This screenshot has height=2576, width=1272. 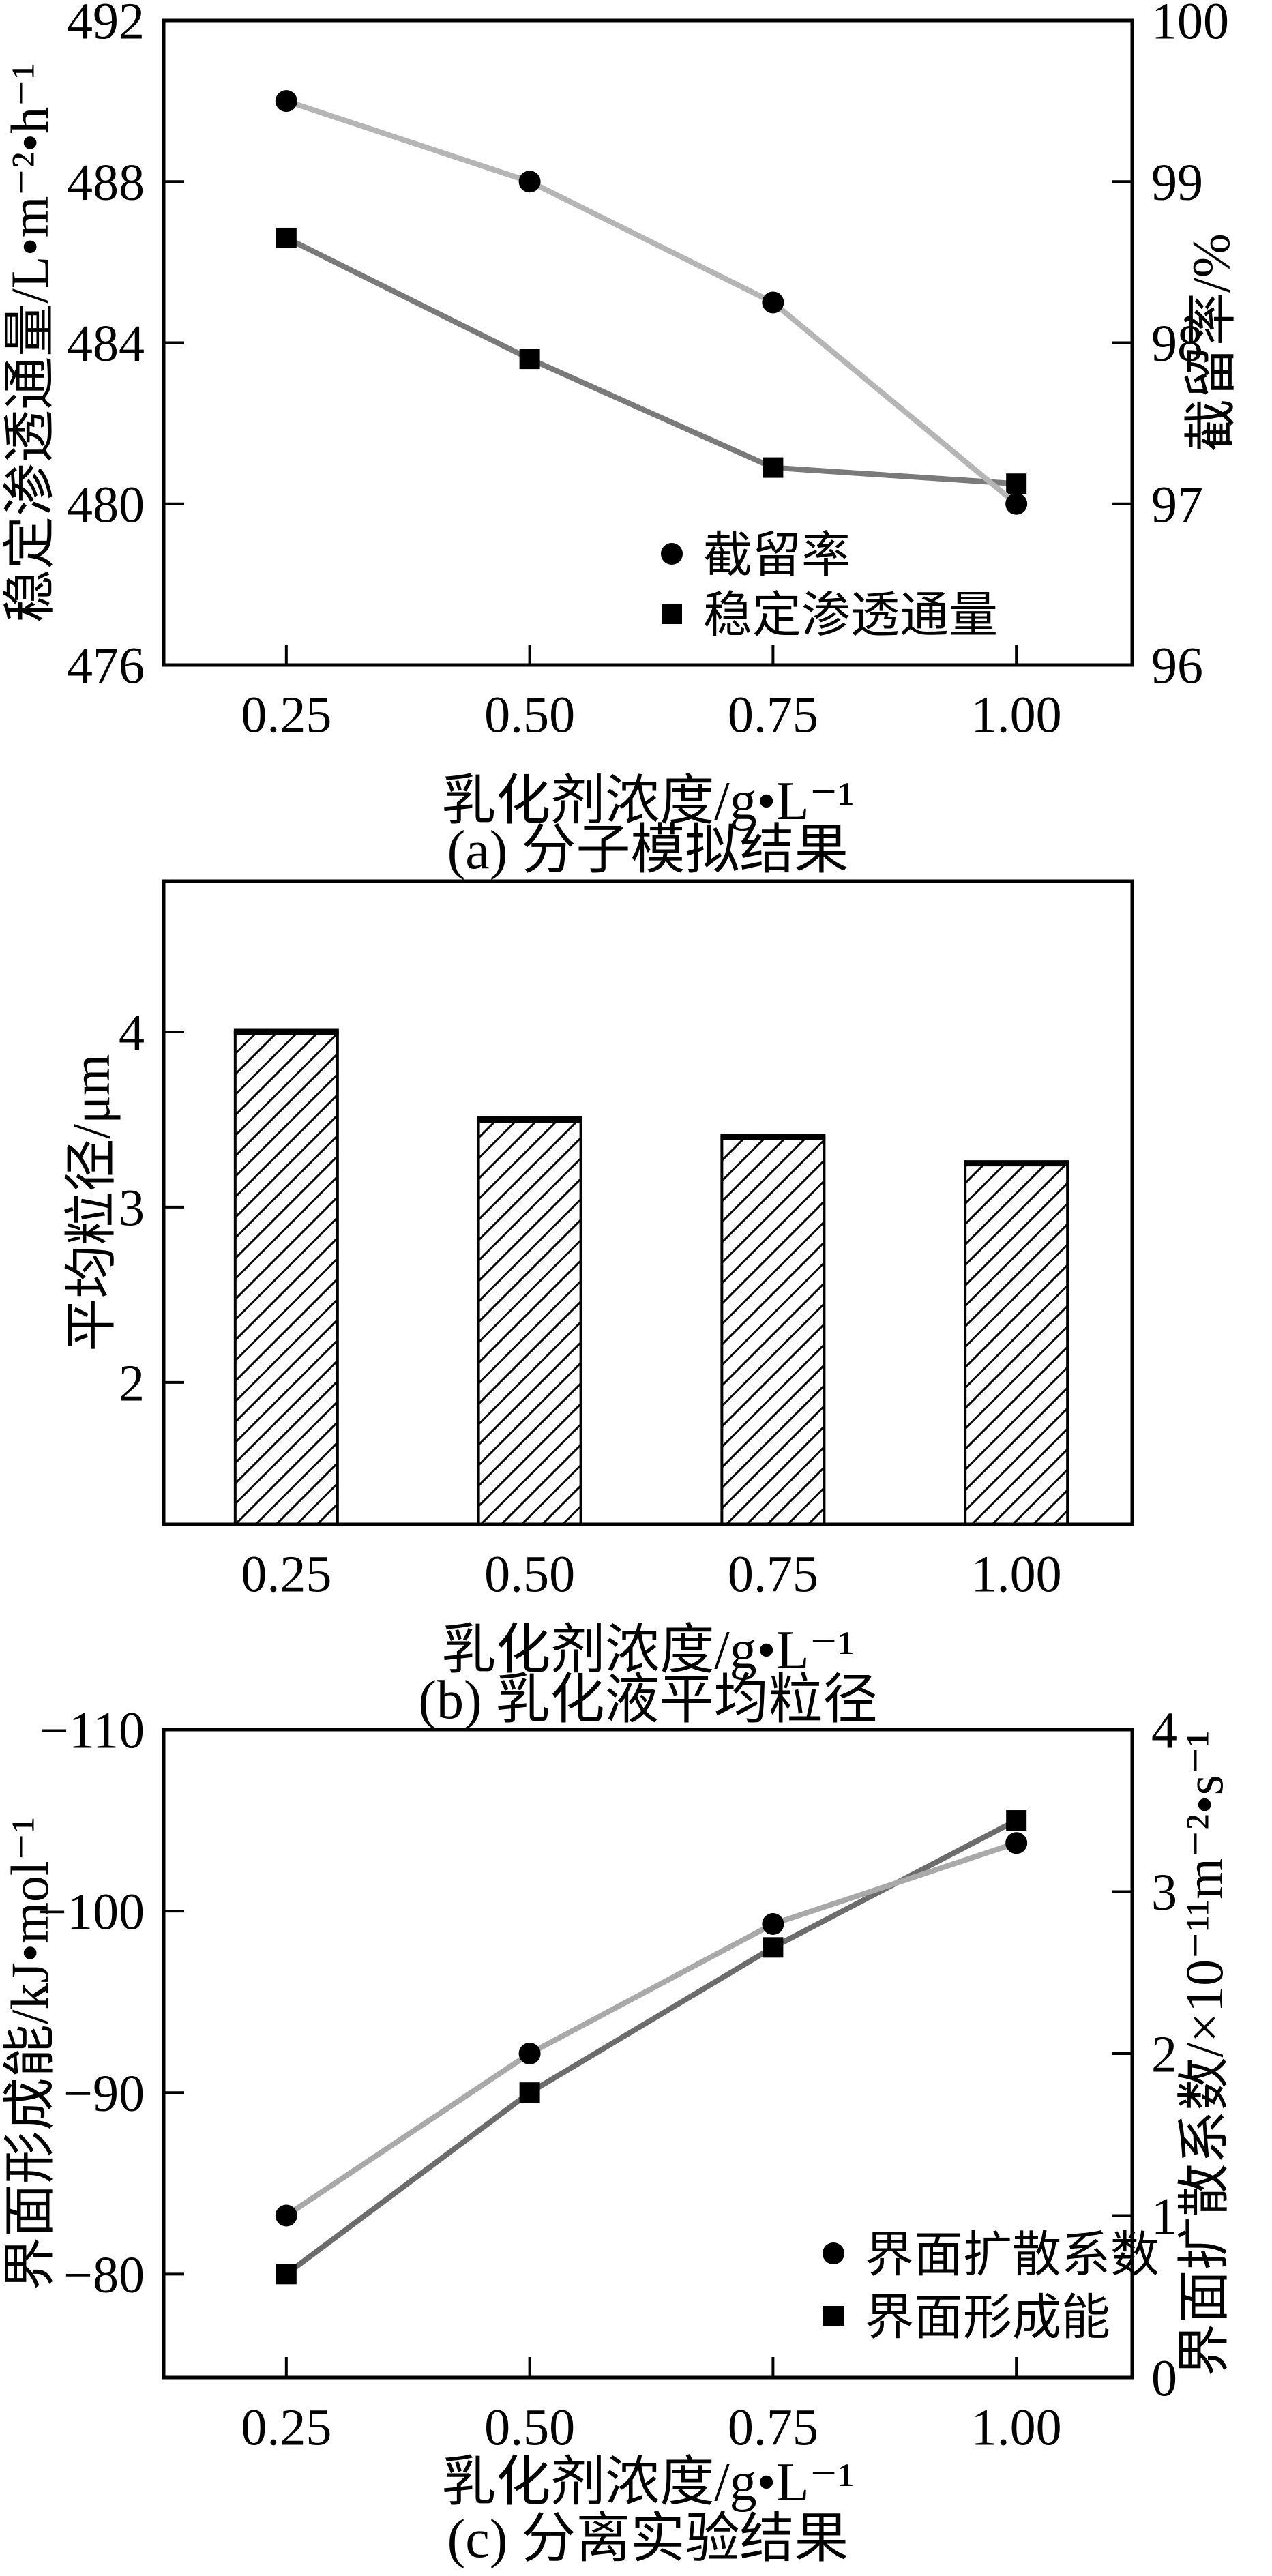 I want to click on tick-label-right: 99, so click(x=1177, y=182).